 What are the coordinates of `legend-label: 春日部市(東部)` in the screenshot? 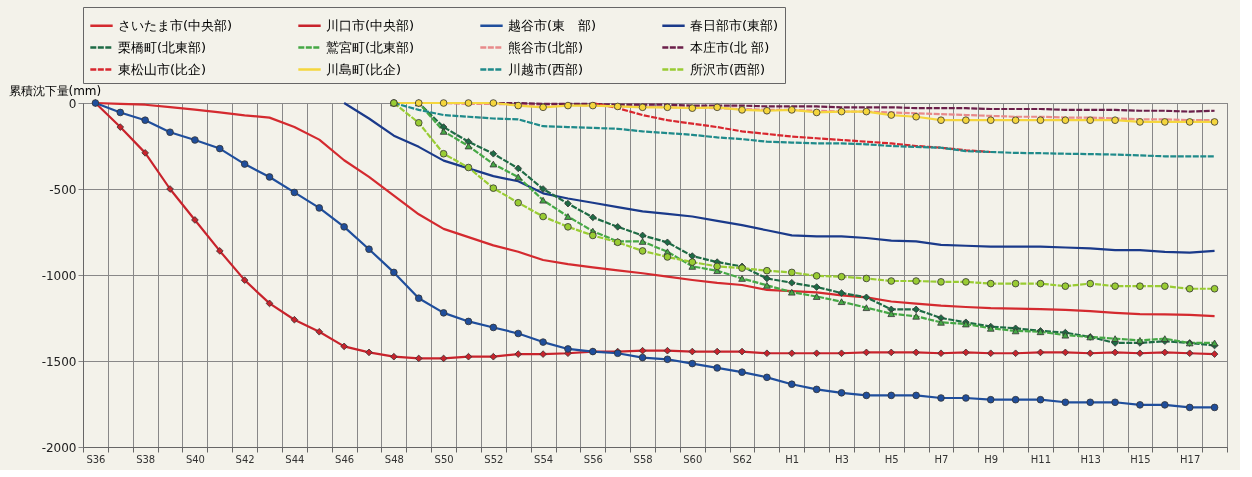 It's located at (734, 25).